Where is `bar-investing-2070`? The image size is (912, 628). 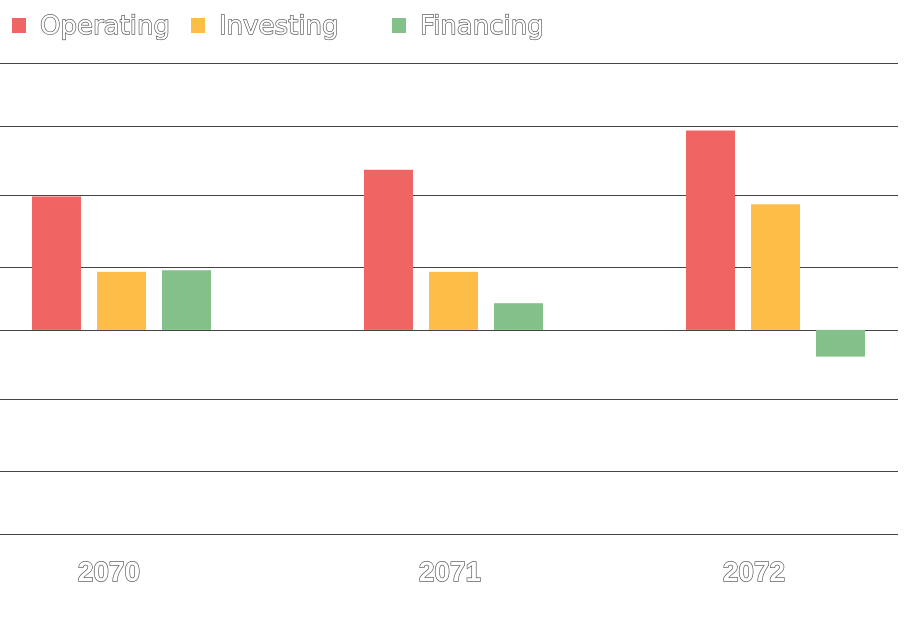
bar-investing-2070 is located at coordinates (121, 300).